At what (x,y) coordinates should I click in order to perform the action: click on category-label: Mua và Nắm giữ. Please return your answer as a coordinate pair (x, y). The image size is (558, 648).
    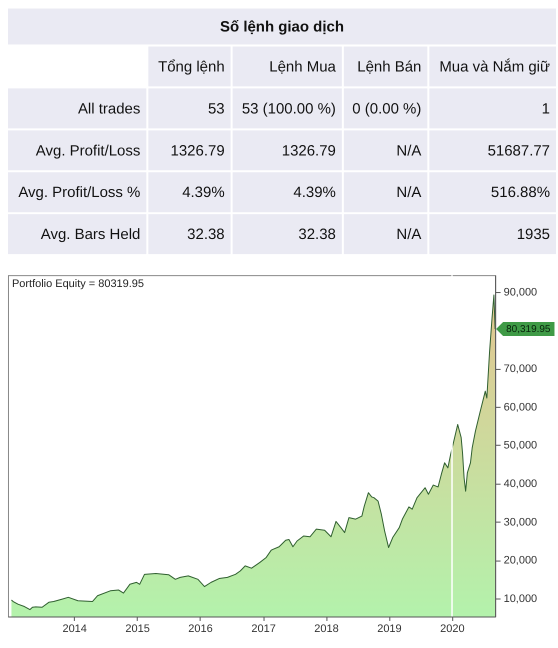
    Looking at the image, I should click on (494, 67).